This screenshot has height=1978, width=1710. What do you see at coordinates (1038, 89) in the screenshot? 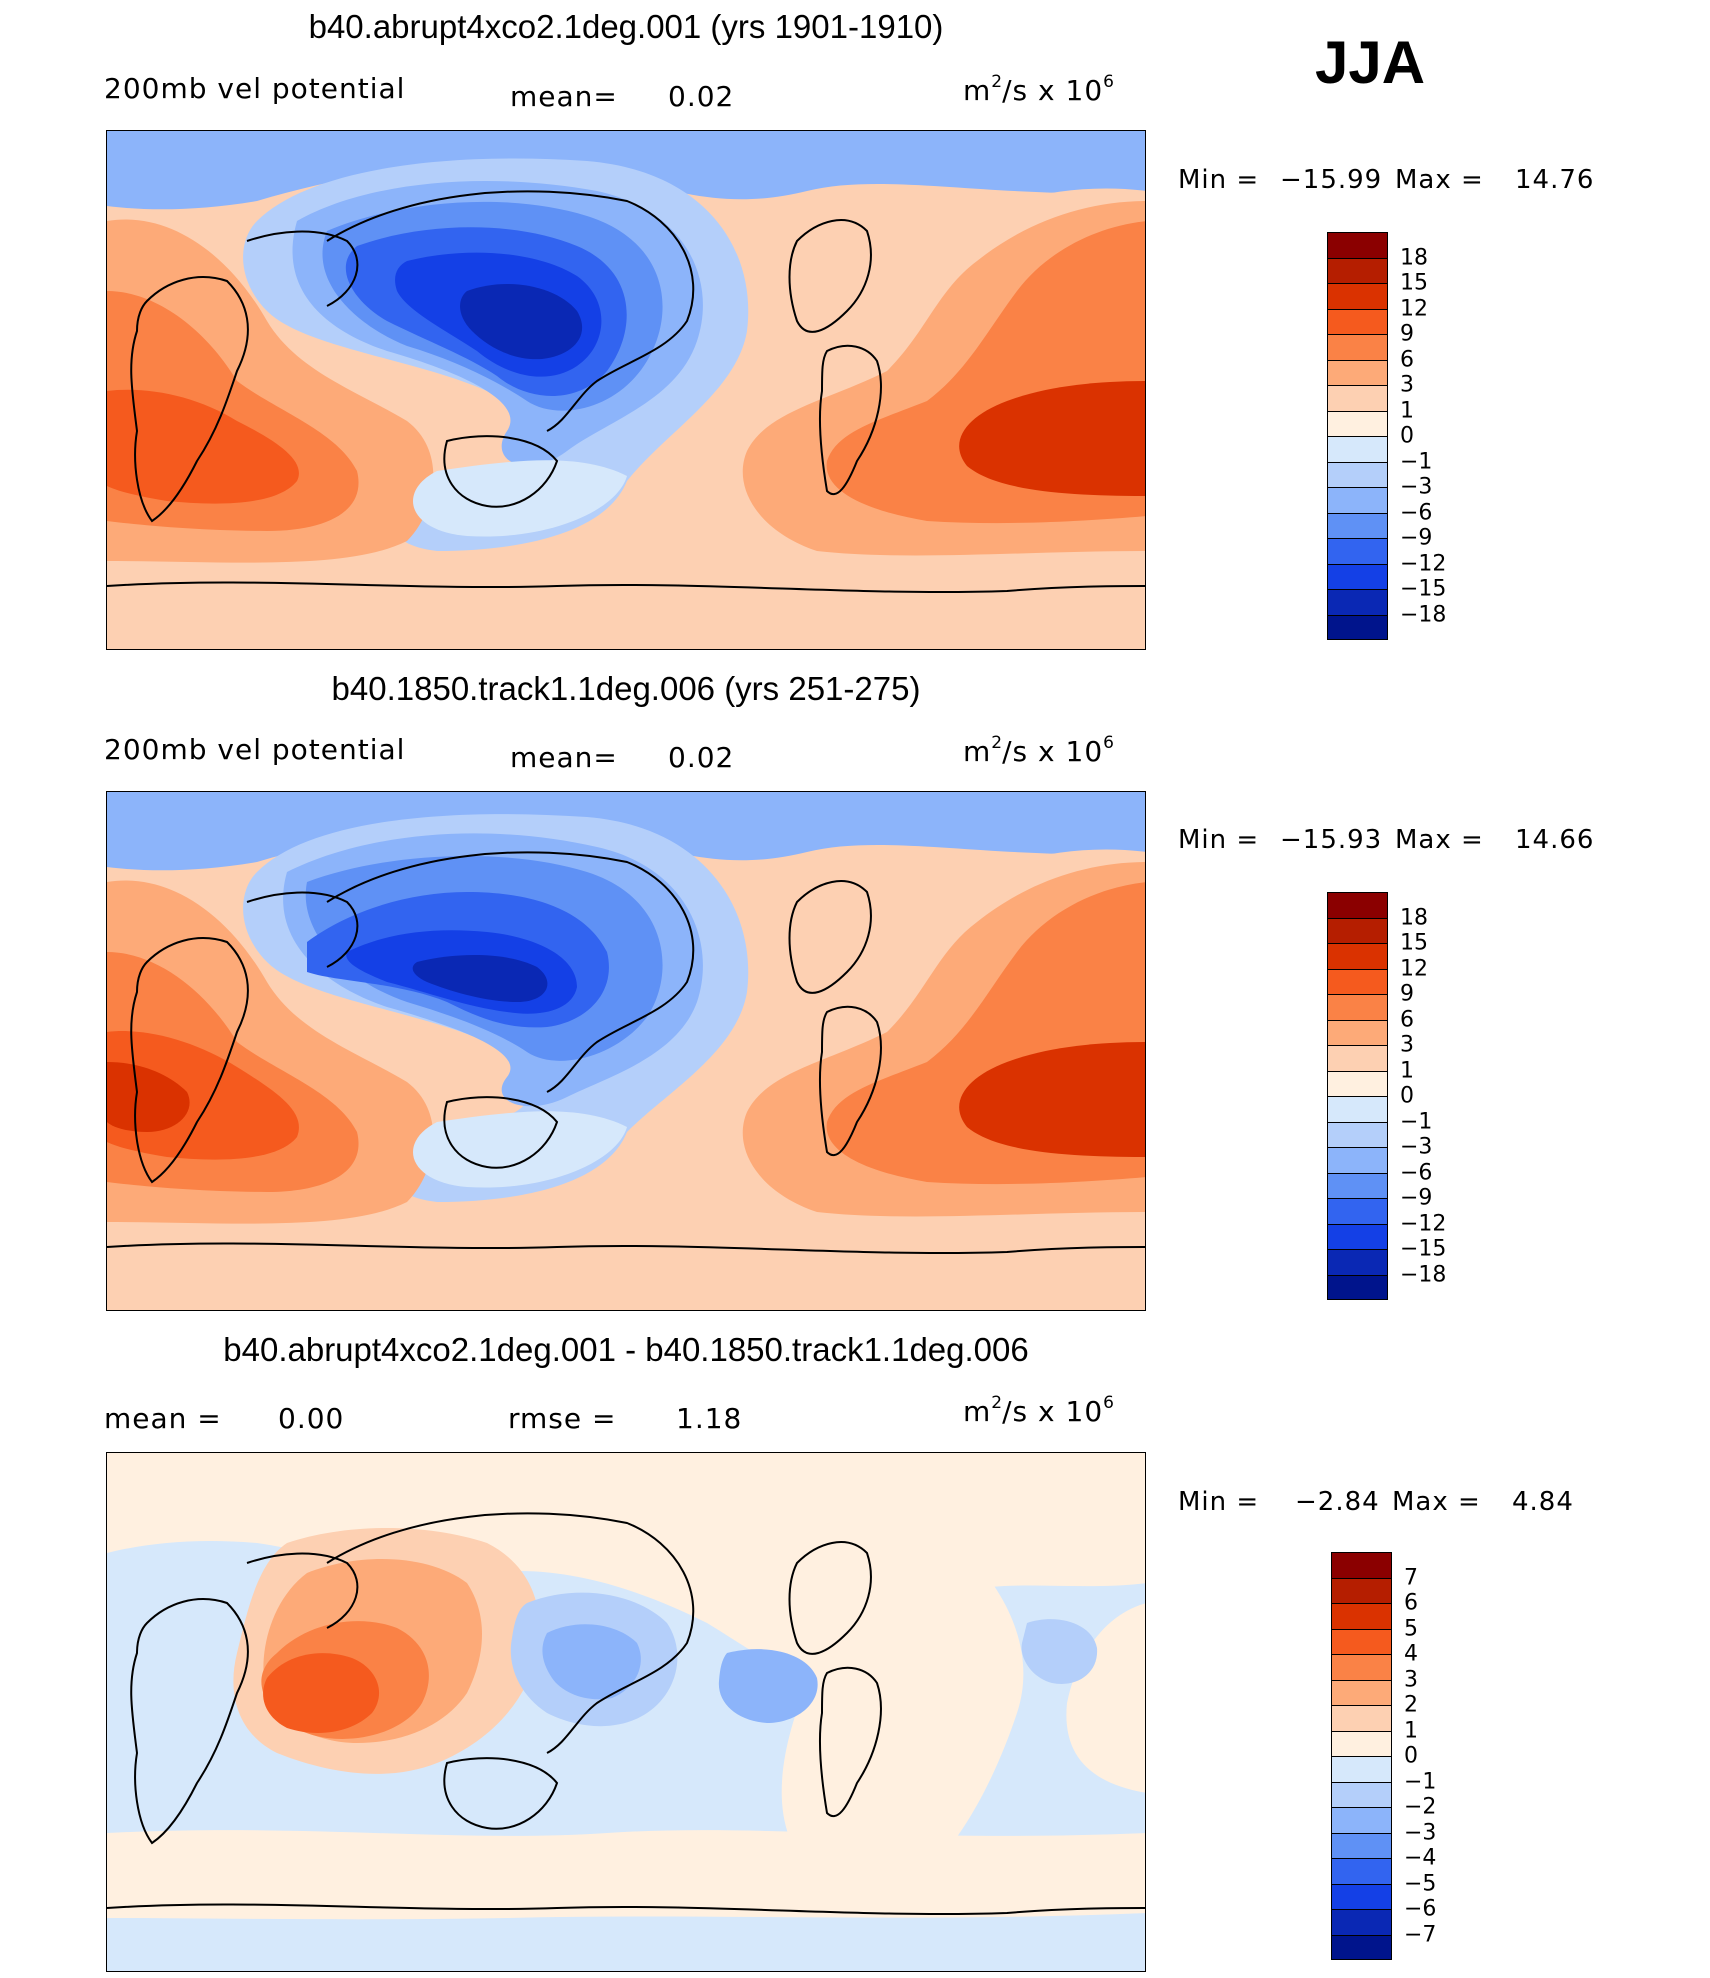
I see `panel1-units: m2/s x 106` at bounding box center [1038, 89].